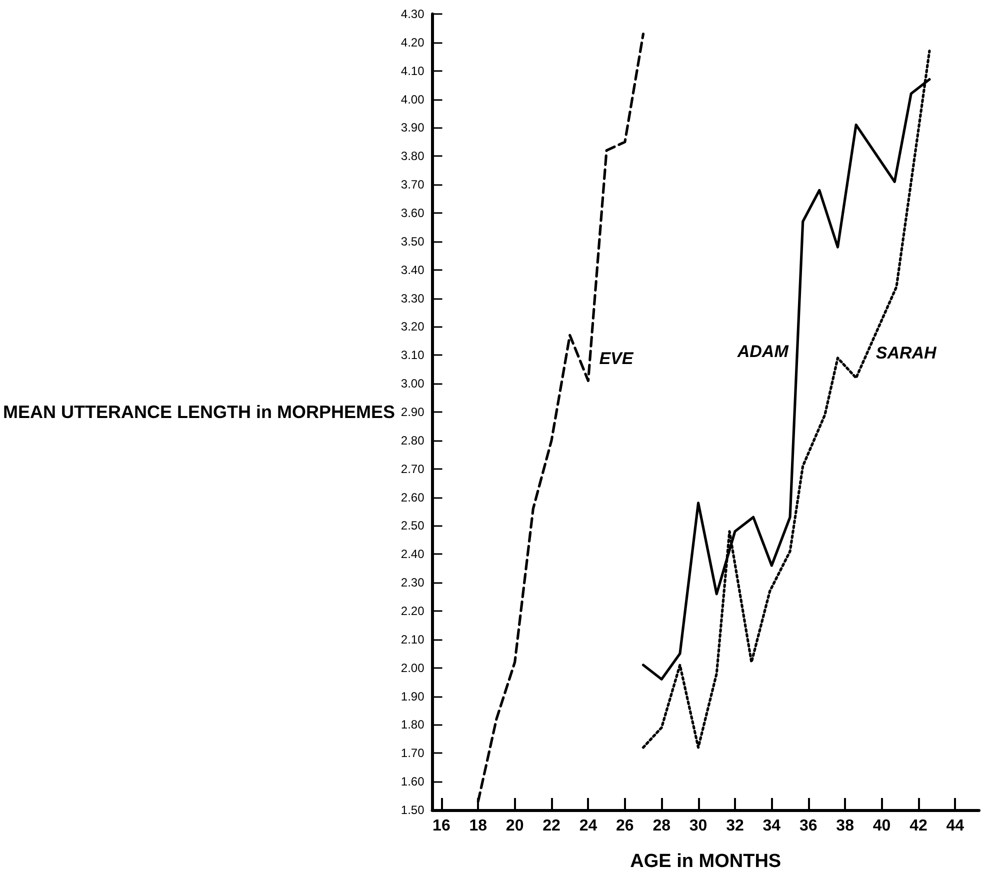 This screenshot has width=991, height=880. What do you see at coordinates (763, 352) in the screenshot?
I see `series-label: ADAM` at bounding box center [763, 352].